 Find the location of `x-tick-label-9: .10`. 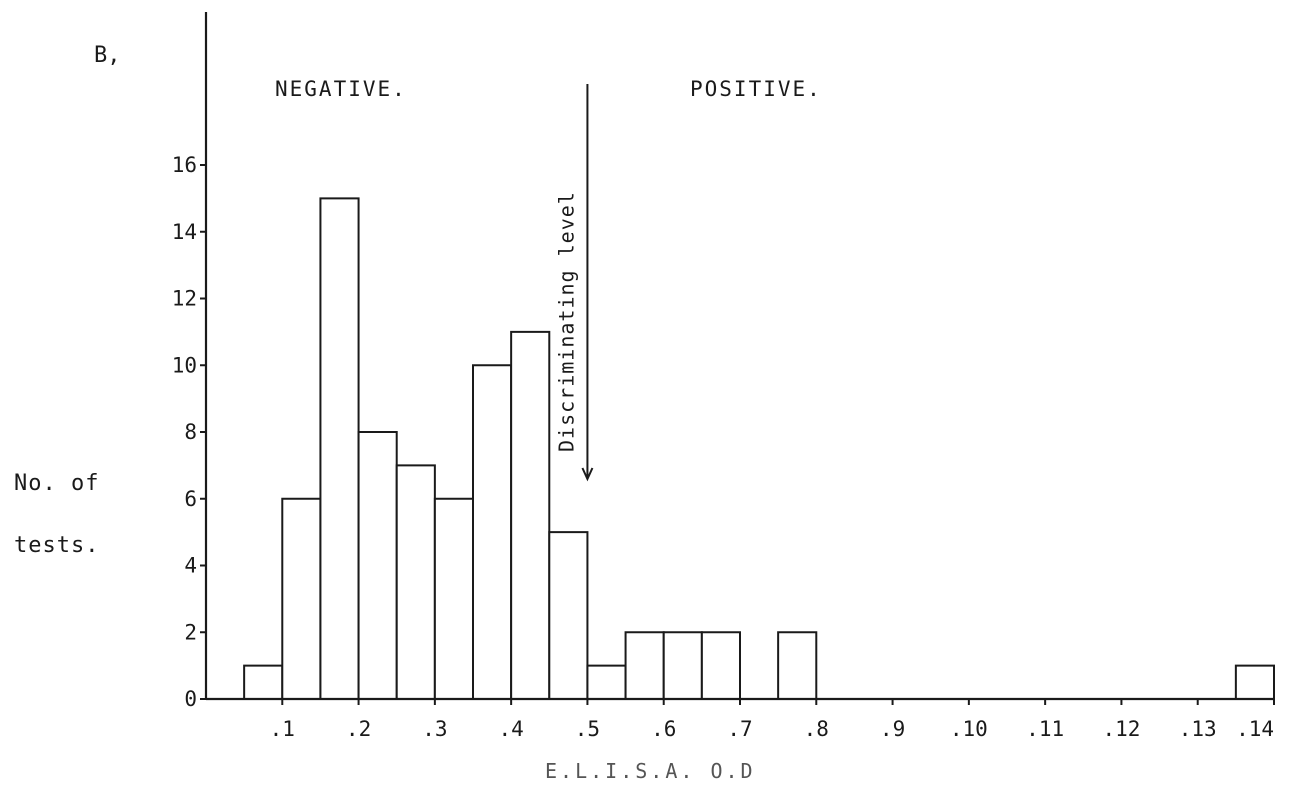

x-tick-label-9: .10 is located at coordinates (969, 729).